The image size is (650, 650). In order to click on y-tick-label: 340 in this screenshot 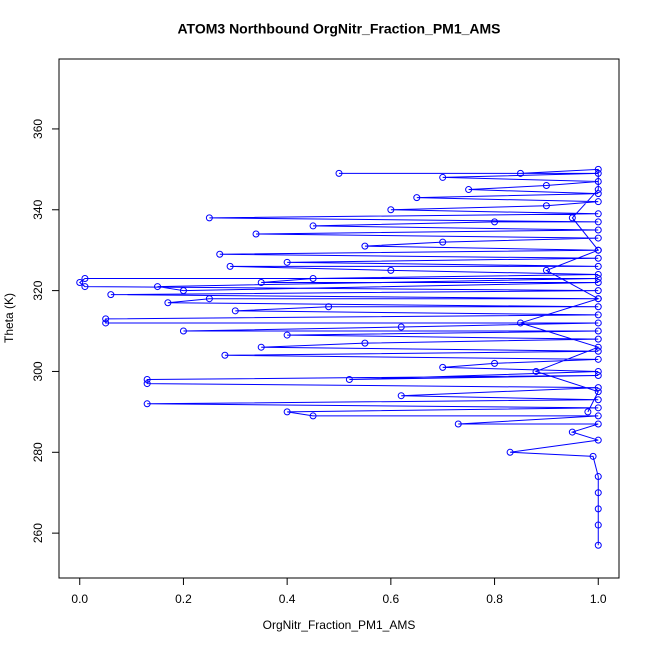, I will do `click(38, 209)`.